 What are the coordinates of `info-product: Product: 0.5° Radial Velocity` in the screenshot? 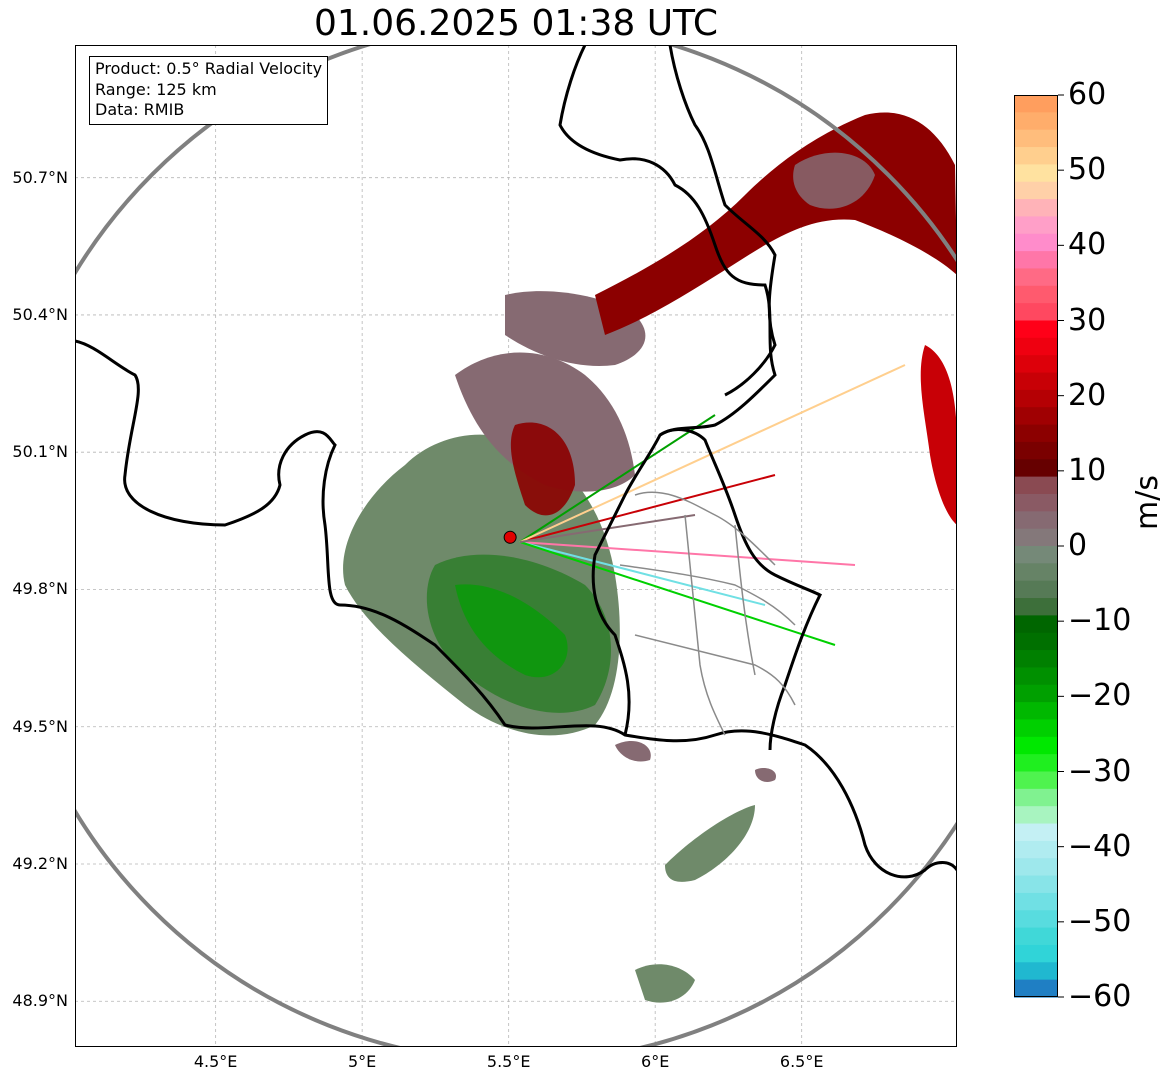 It's located at (209, 68).